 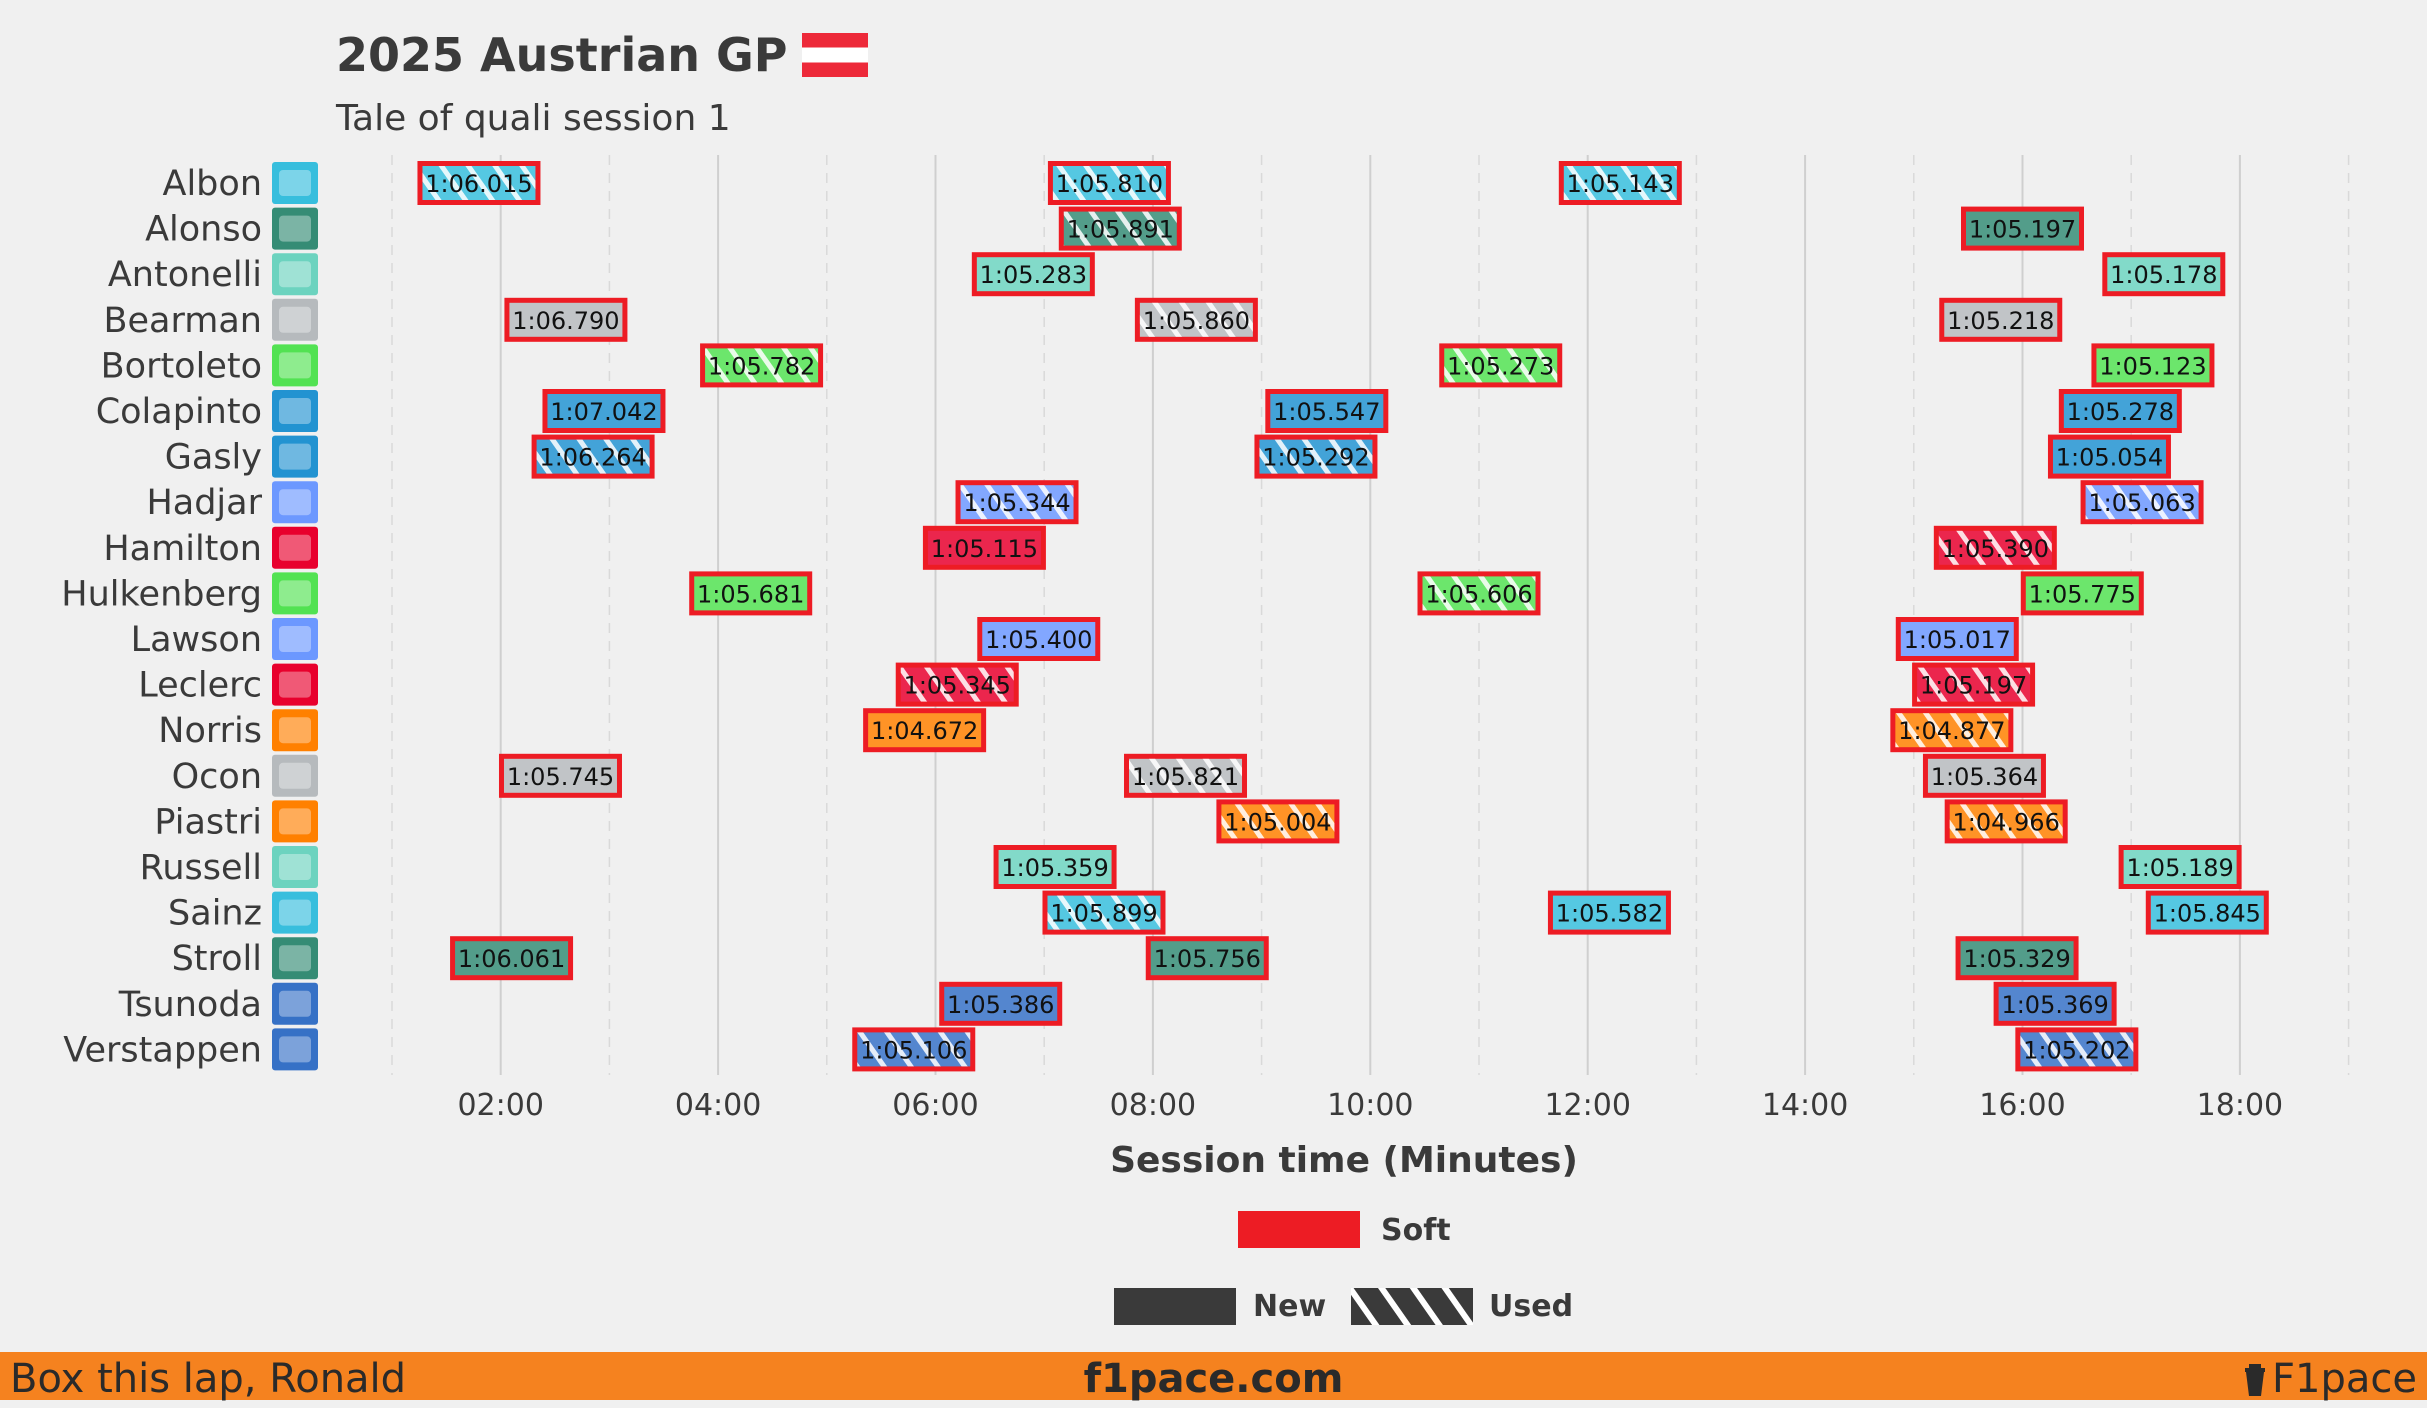 I want to click on lap-bar: 1:05.810, so click(x=1109, y=183).